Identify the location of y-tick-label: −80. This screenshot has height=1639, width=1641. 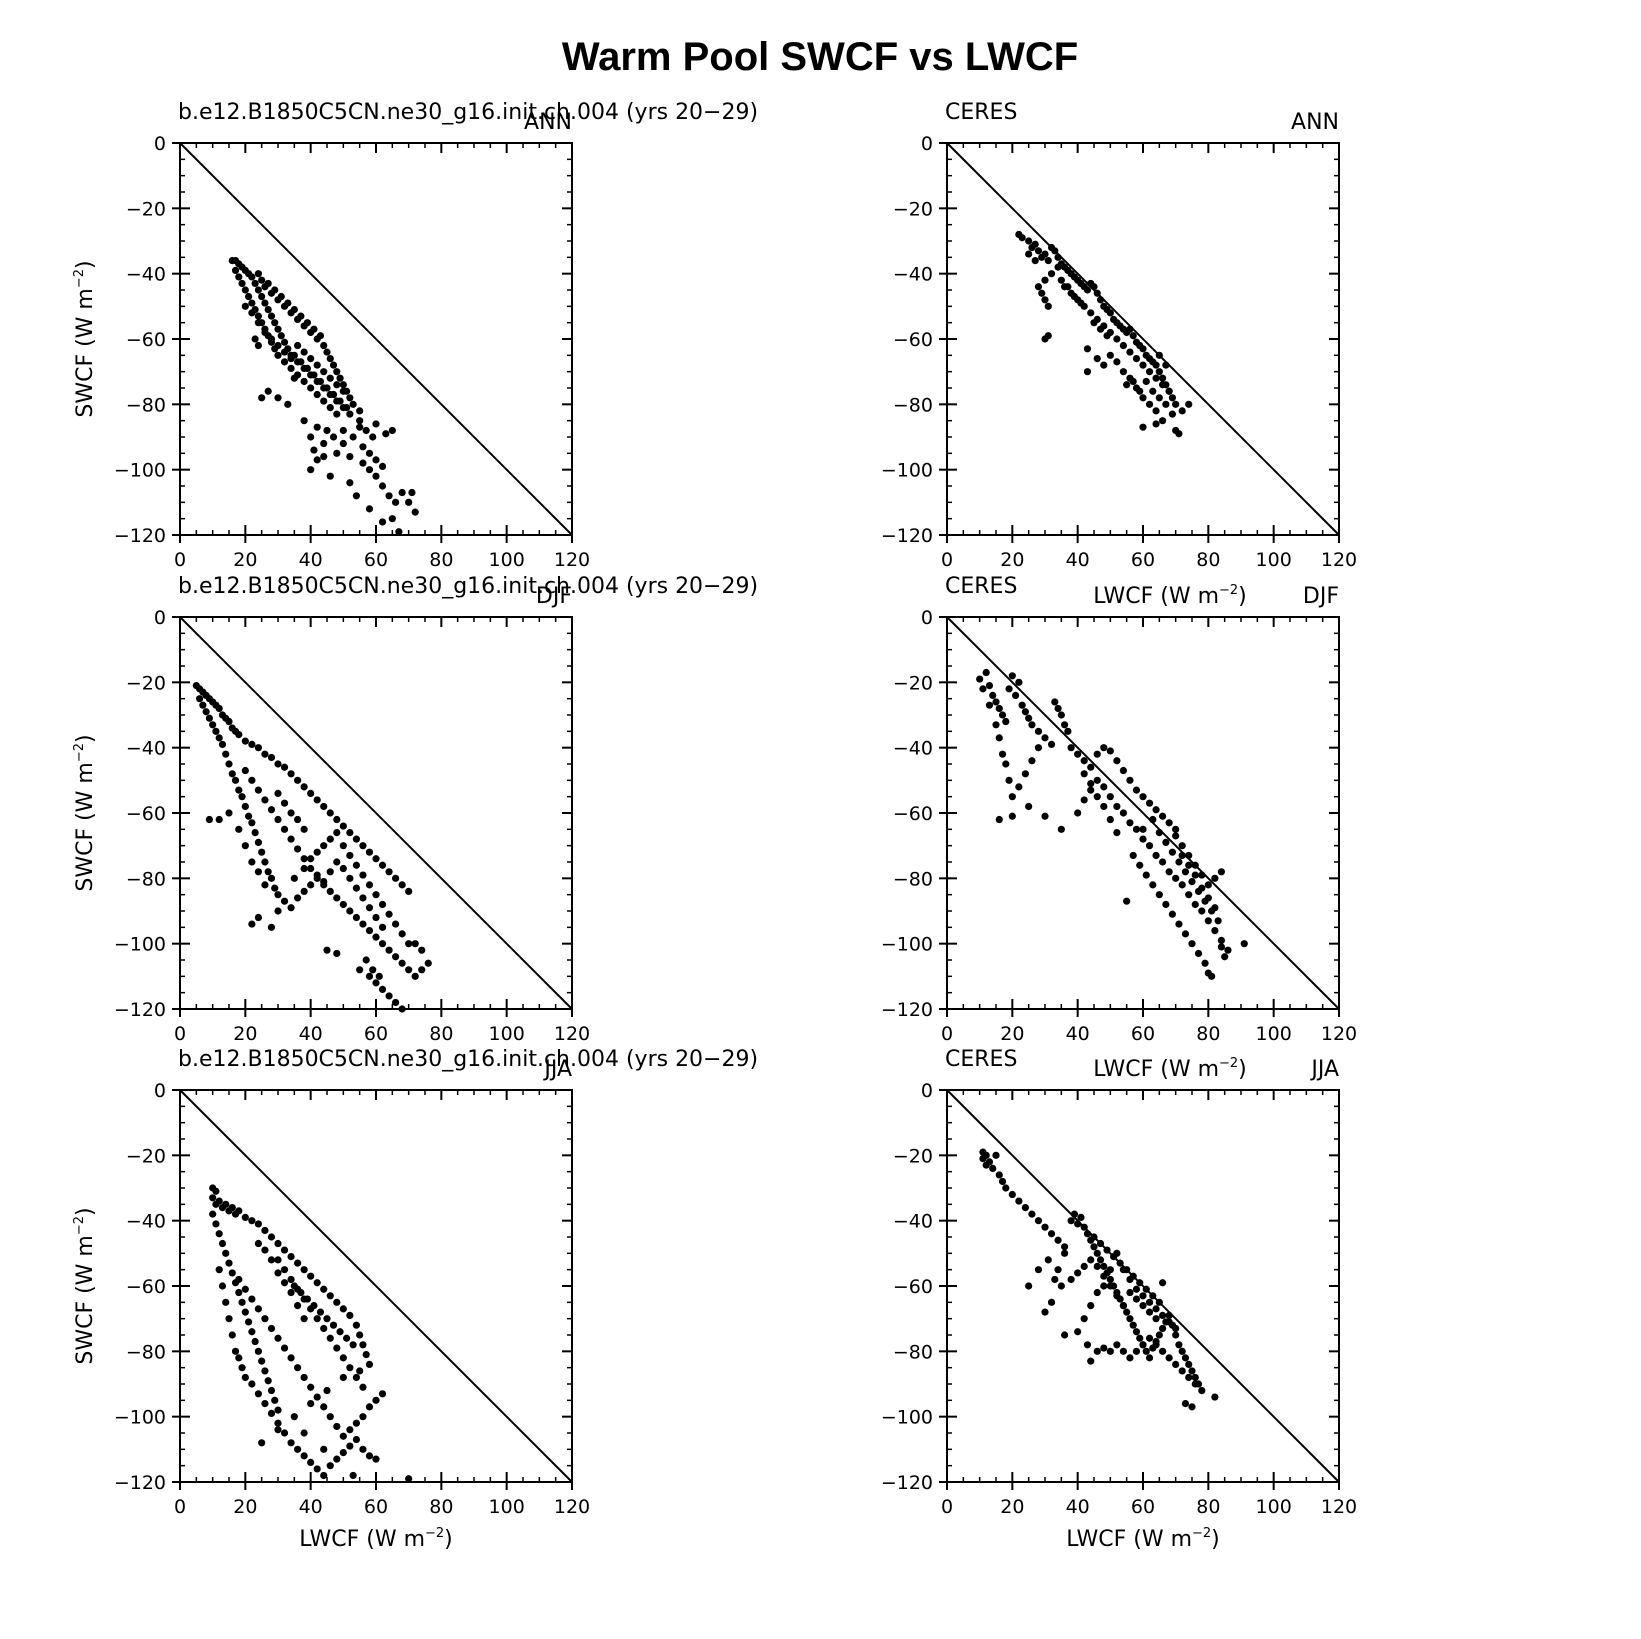
(913, 405).